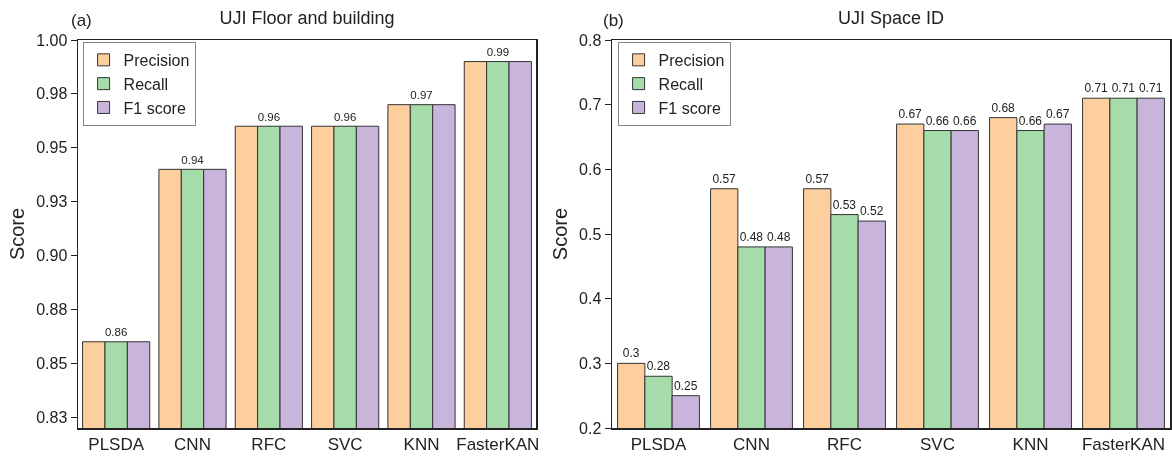  I want to click on text: (b), so click(613, 20).